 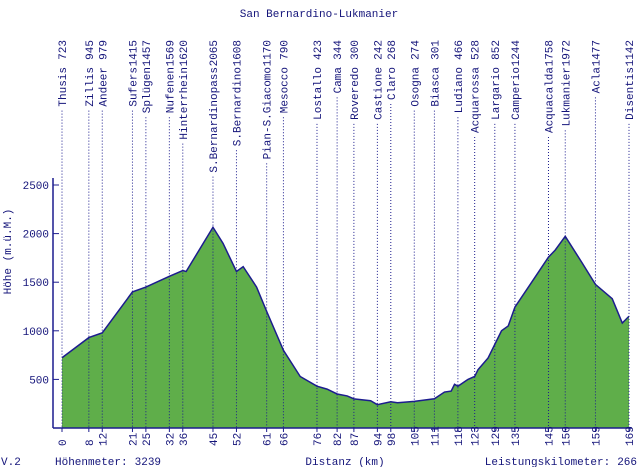 What do you see at coordinates (497, 50) in the screenshot?
I see `place-elevation: 852` at bounding box center [497, 50].